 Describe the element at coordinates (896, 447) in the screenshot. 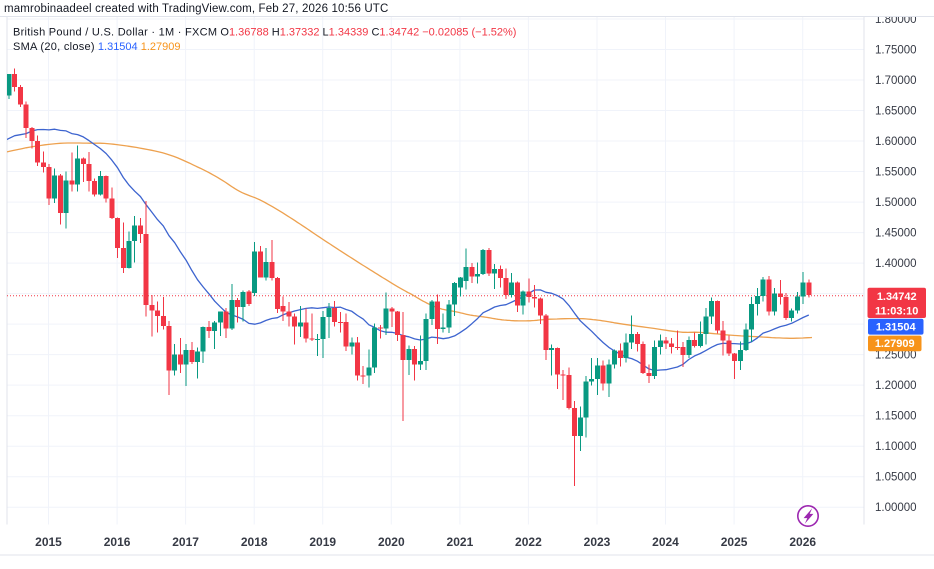

I see `svg-text: 1.10000` at that location.